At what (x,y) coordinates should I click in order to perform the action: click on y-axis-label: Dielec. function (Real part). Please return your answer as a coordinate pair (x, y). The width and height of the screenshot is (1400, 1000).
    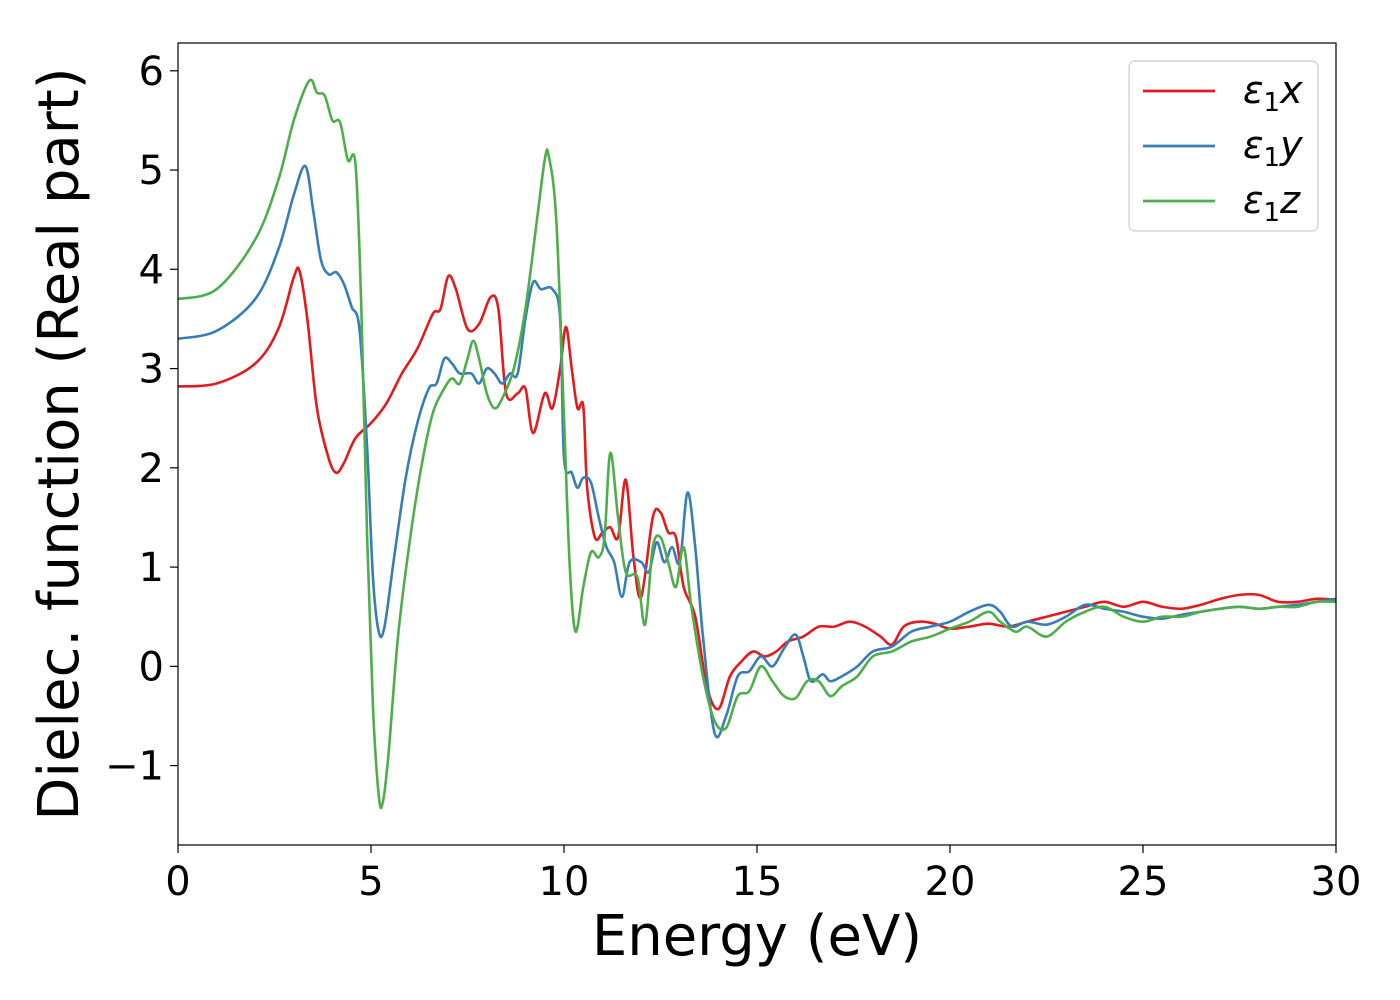
    Looking at the image, I should click on (59, 443).